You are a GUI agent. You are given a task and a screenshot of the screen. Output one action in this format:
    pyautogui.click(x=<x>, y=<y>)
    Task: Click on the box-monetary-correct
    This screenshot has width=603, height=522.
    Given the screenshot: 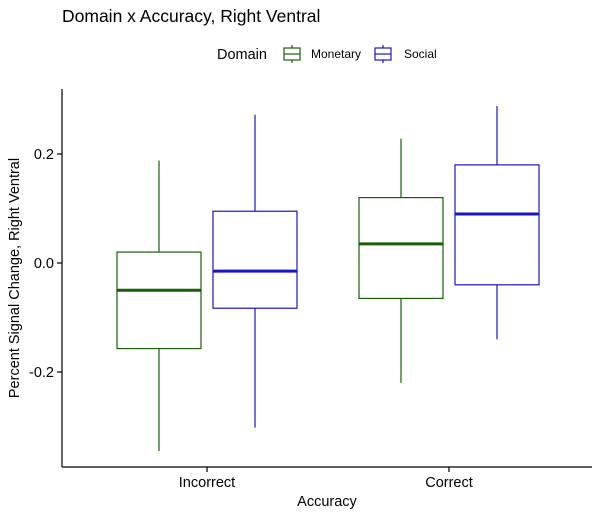 What is the action you would take?
    pyautogui.click(x=401, y=260)
    